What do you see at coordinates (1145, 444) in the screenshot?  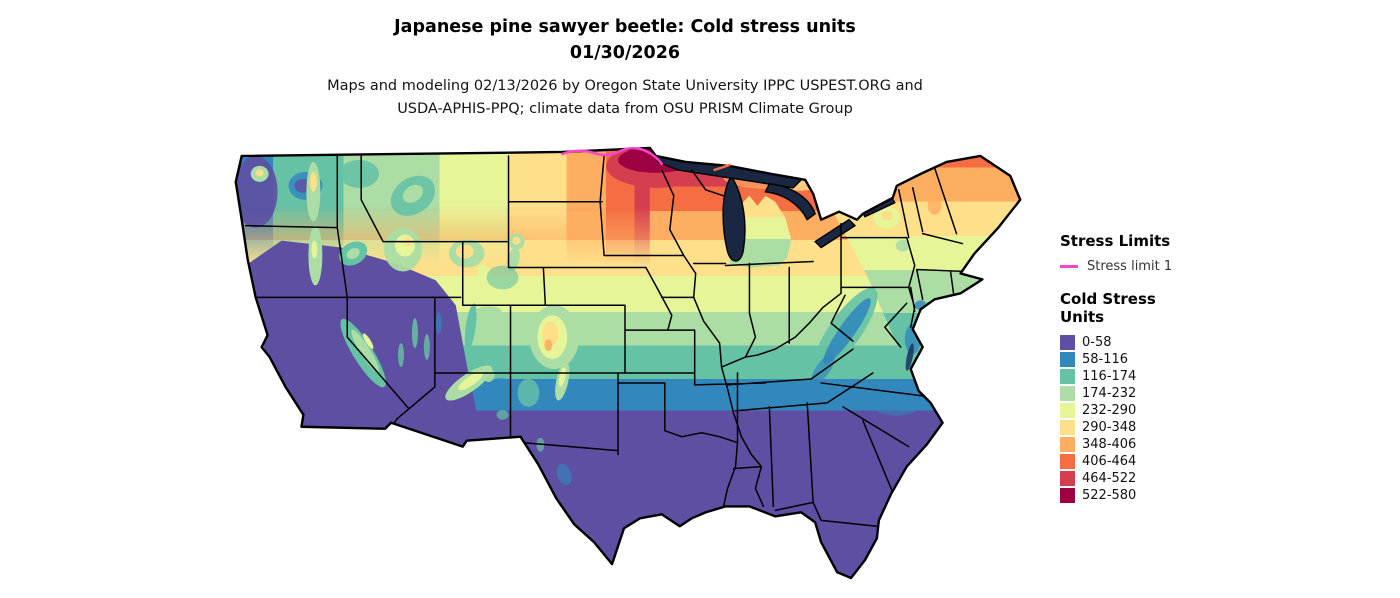 I see `legend-bin-row: 348-406` at bounding box center [1145, 444].